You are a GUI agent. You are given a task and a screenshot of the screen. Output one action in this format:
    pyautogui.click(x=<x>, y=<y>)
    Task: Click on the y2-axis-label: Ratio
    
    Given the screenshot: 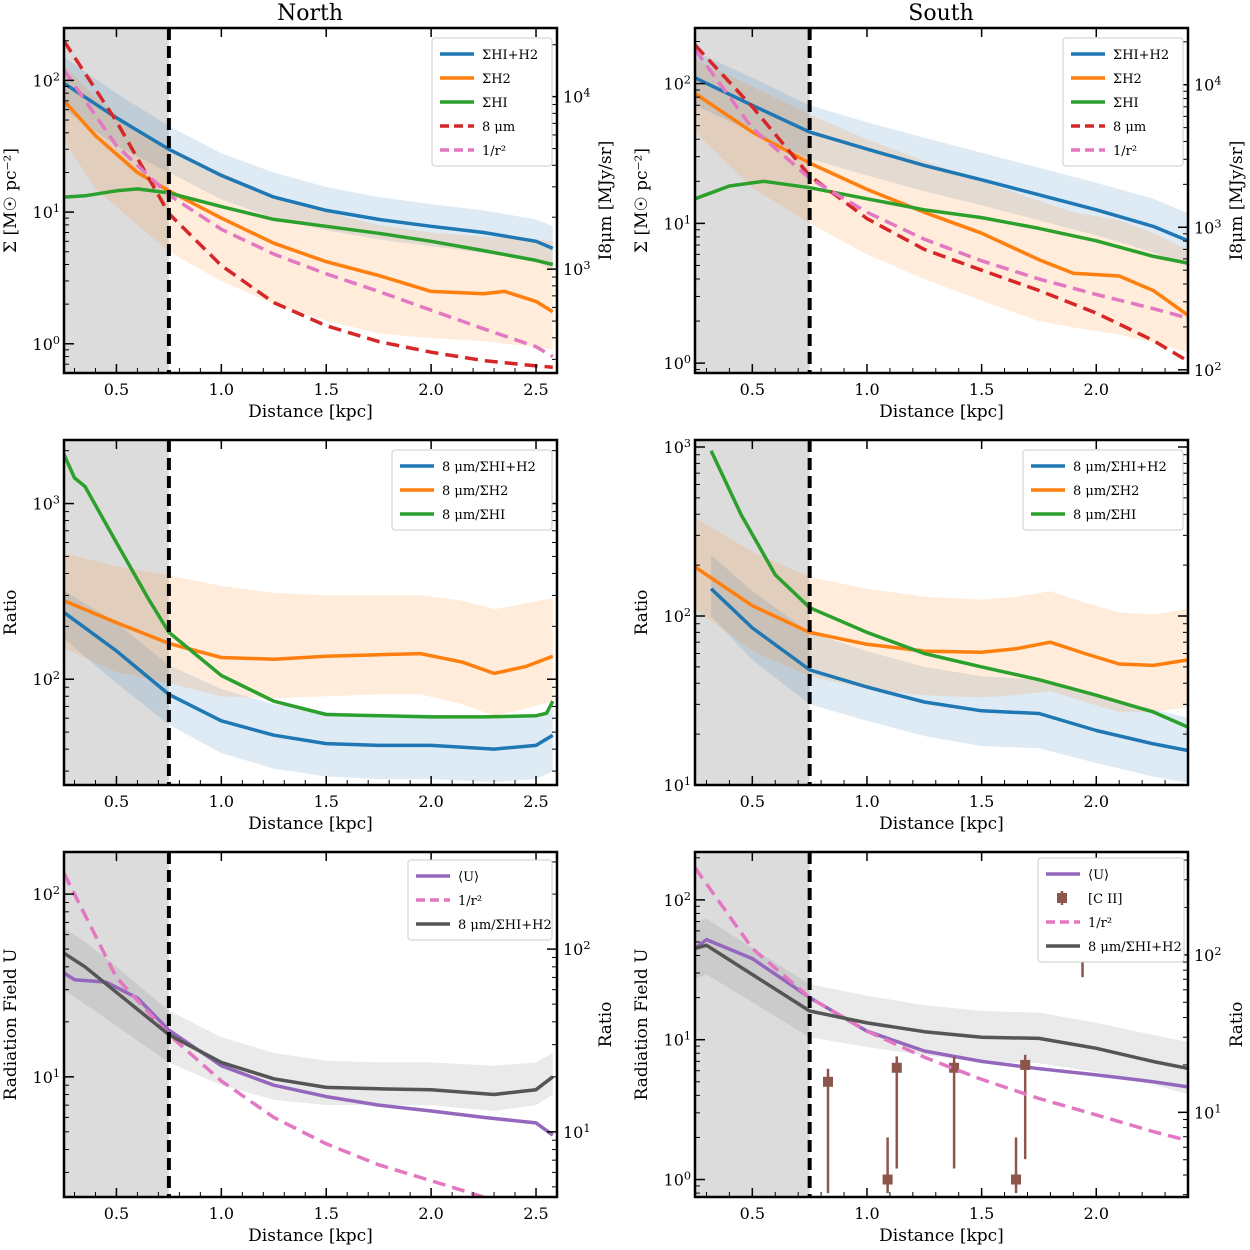 What is the action you would take?
    pyautogui.click(x=1237, y=1025)
    